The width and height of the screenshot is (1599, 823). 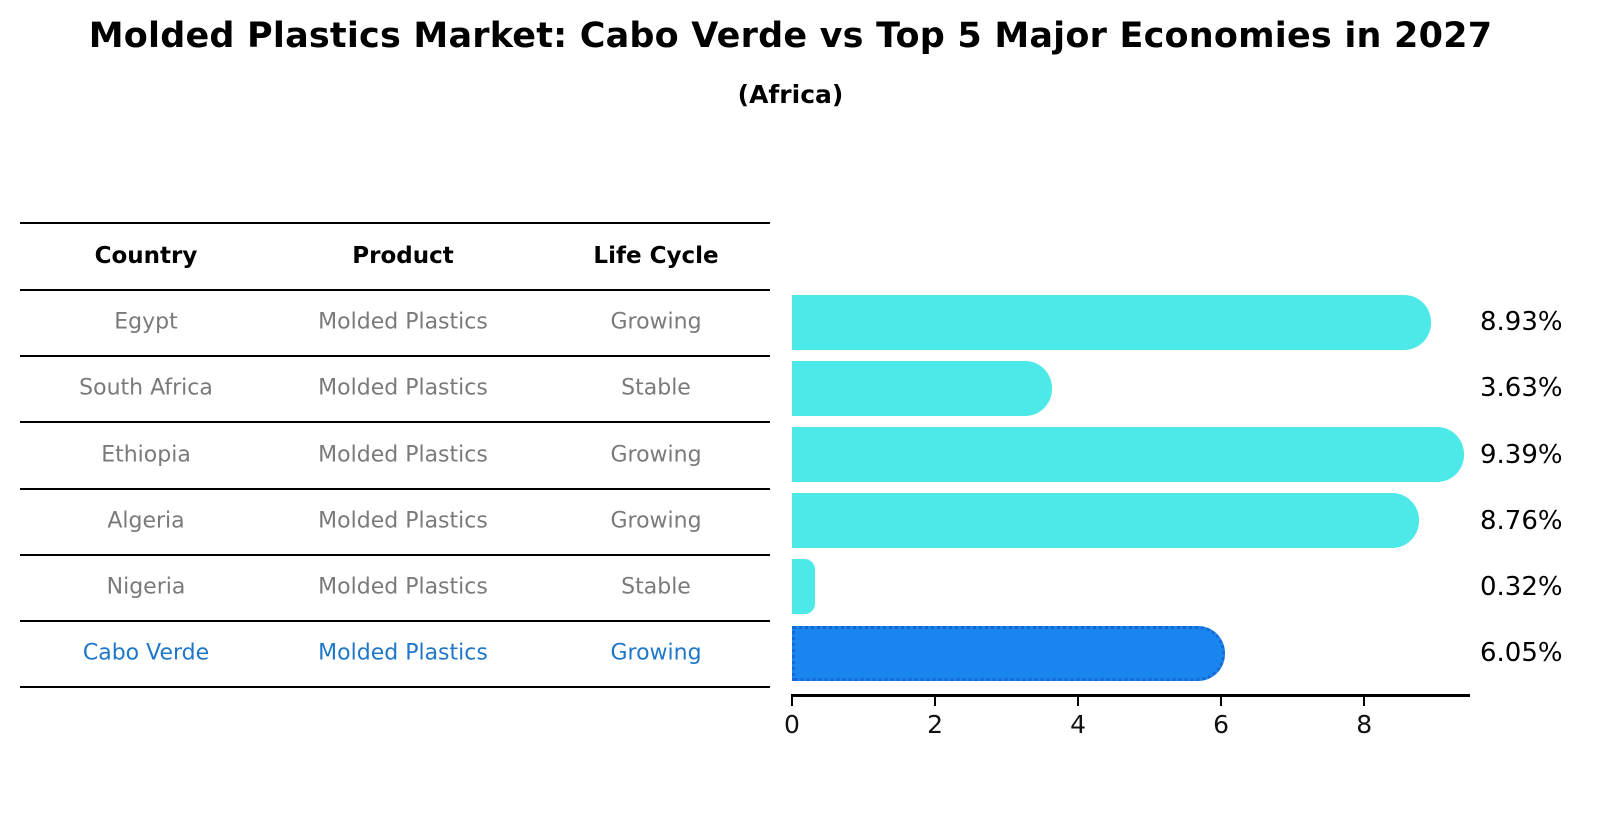 I want to click on x-axis-tick-label: 0, so click(x=792, y=724).